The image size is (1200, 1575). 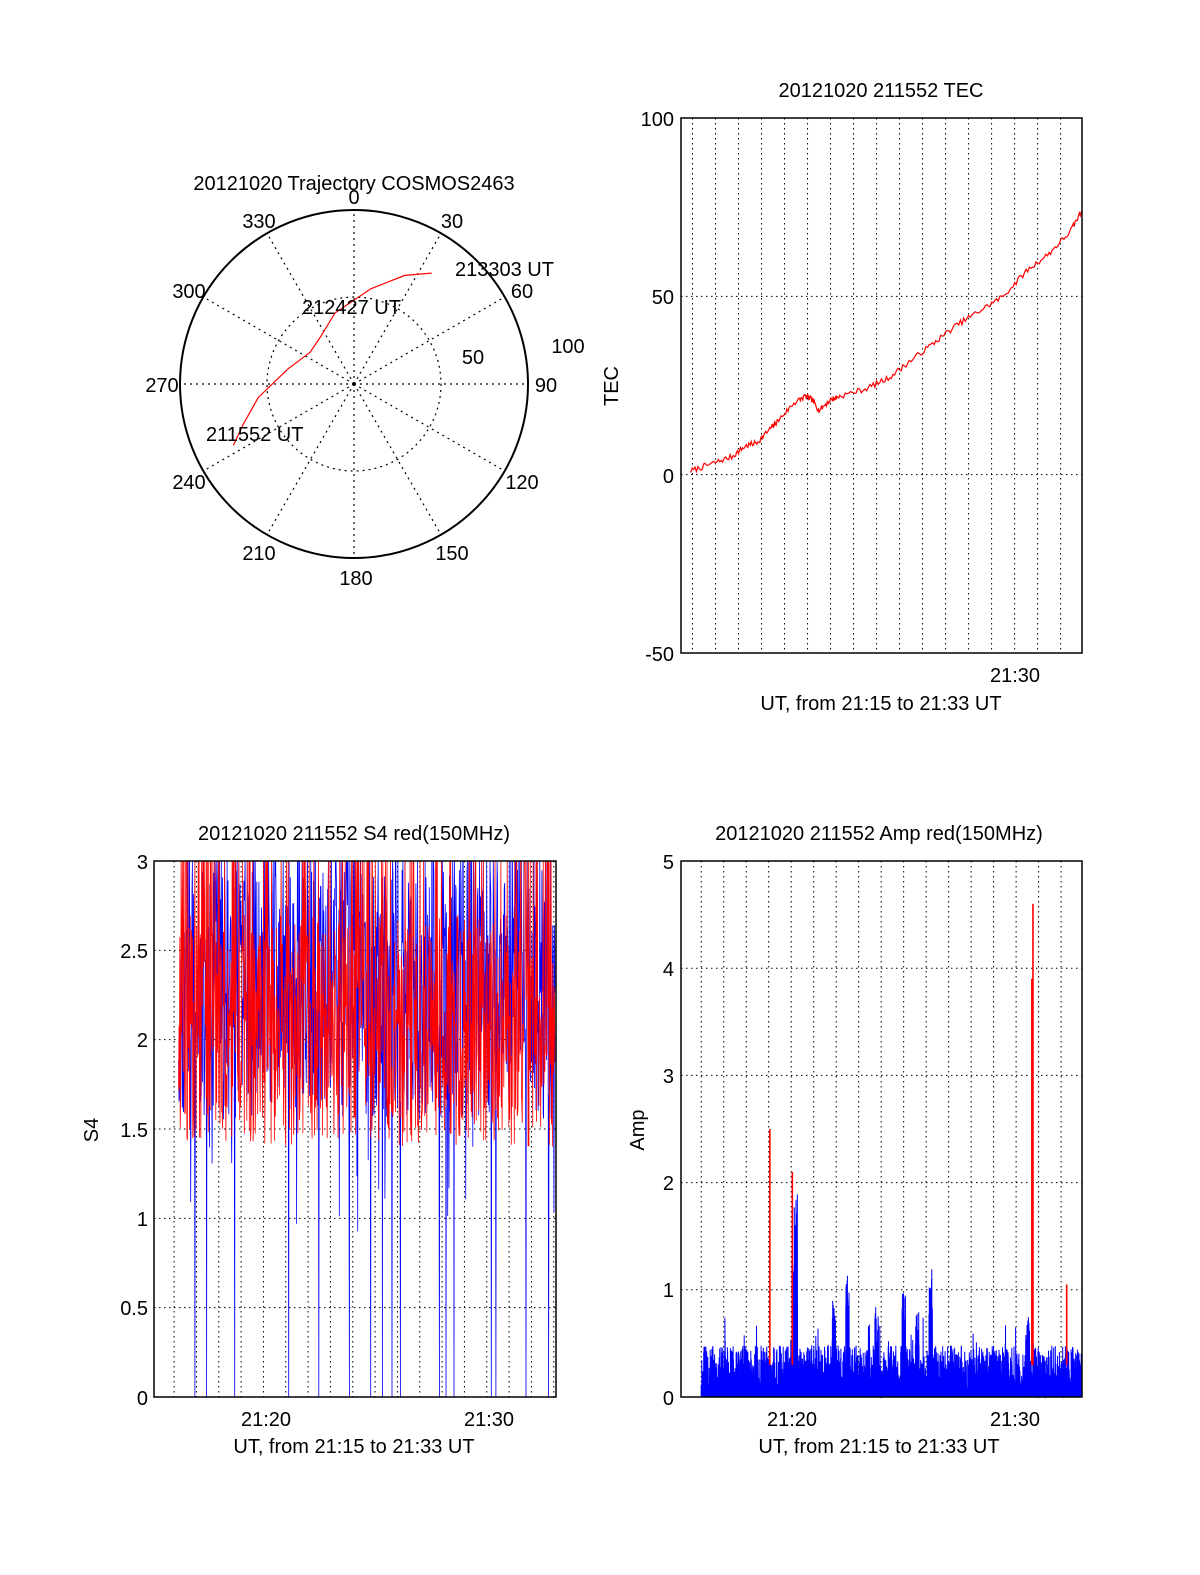 I want to click on tec-ylabel: TEC, so click(x=612, y=386).